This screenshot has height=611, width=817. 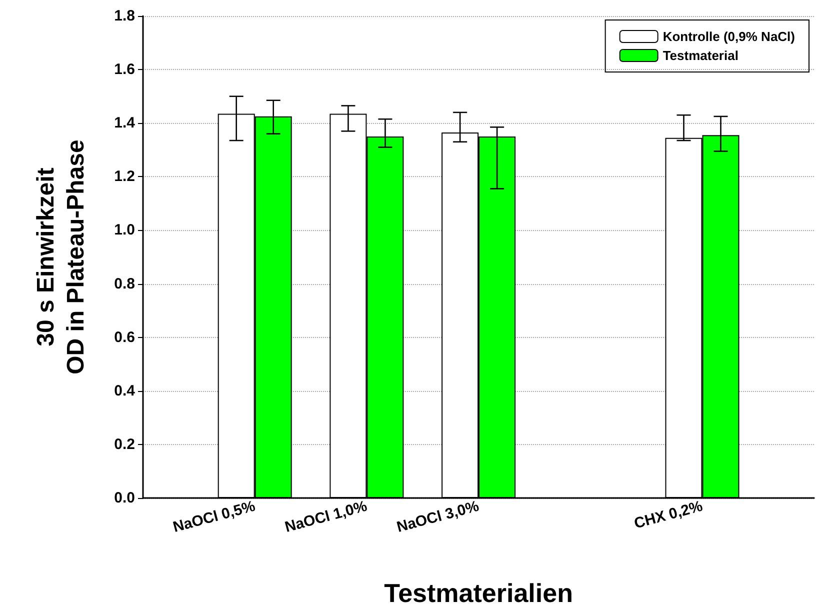 I want to click on y-tick-label: 0.8, so click(x=124, y=283).